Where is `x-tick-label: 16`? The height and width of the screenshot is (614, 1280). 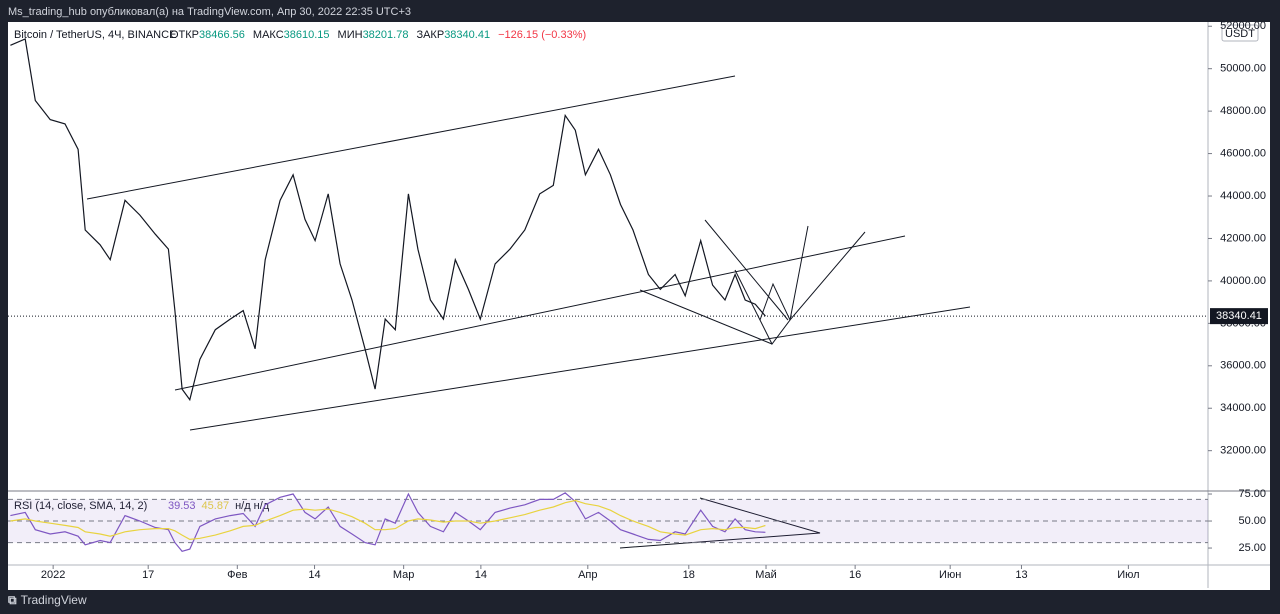 x-tick-label: 16 is located at coordinates (855, 575).